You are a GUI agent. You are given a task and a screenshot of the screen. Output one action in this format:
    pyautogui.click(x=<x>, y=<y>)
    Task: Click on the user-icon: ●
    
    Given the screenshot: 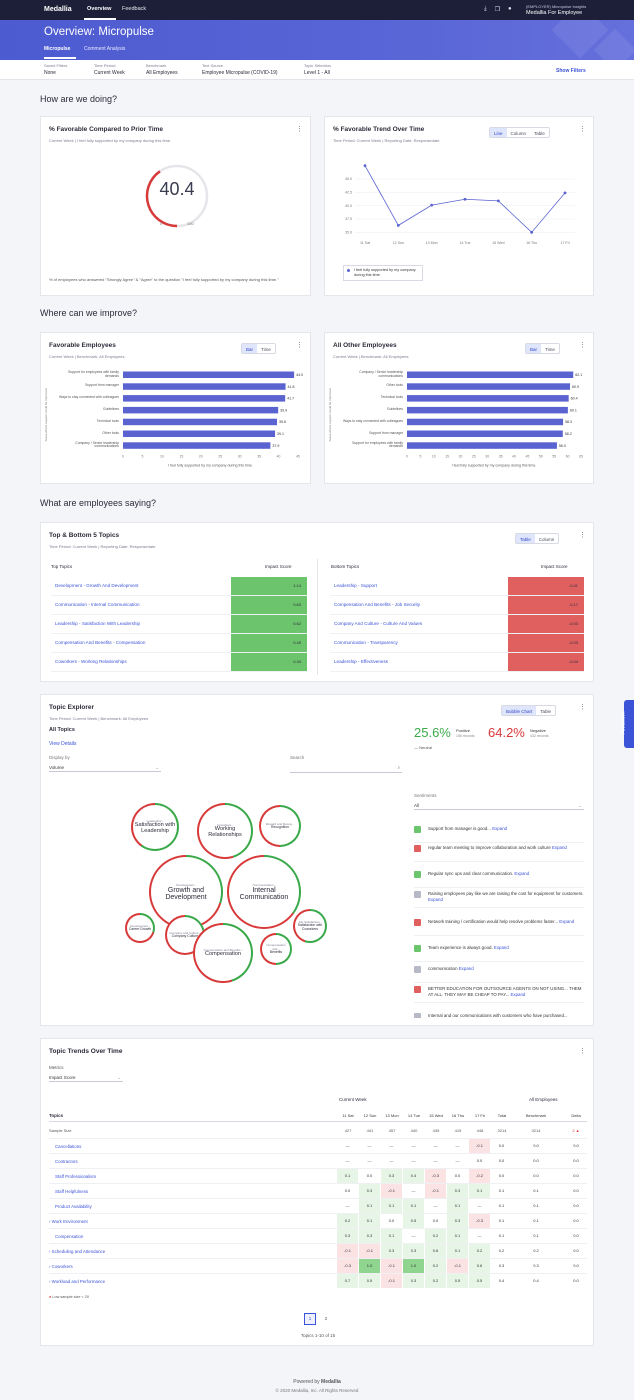 What is the action you would take?
    pyautogui.click(x=510, y=9)
    